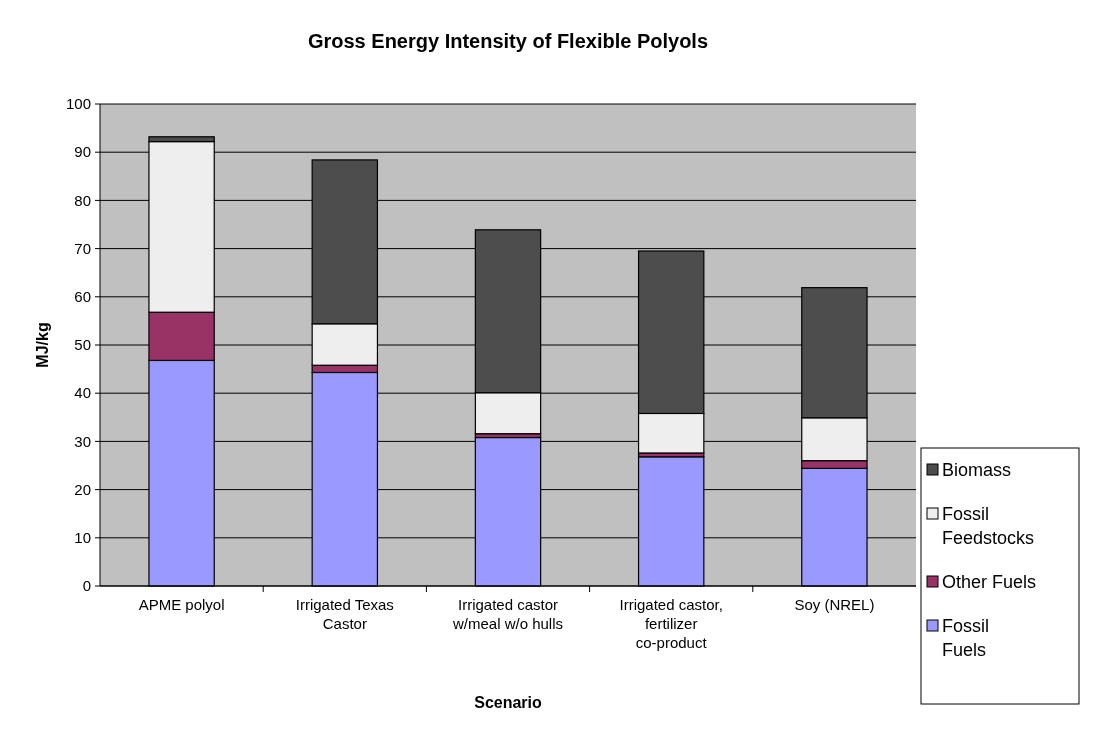 The height and width of the screenshot is (736, 1096). I want to click on x-tick-label: Irrigated Texas Castor, so click(344, 614).